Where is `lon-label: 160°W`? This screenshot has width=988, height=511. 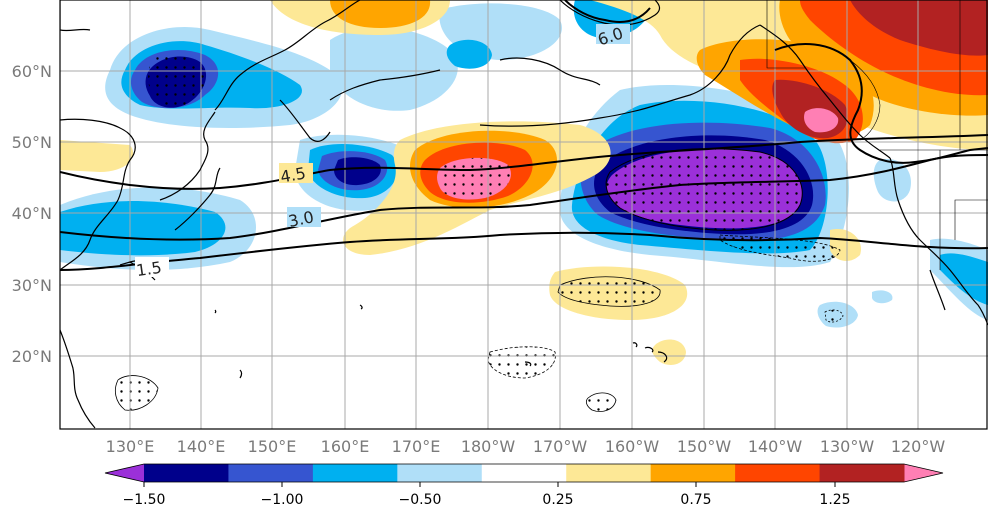 lon-label: 160°W is located at coordinates (632, 446).